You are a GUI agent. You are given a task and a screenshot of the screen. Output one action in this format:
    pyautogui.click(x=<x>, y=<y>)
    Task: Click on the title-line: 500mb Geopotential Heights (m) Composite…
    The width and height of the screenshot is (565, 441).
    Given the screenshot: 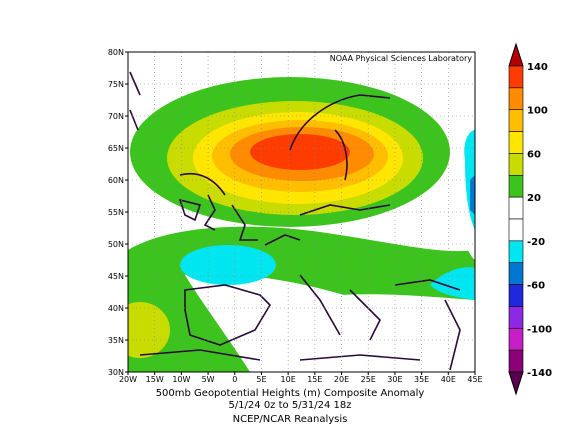 What is the action you would take?
    pyautogui.click(x=290, y=393)
    